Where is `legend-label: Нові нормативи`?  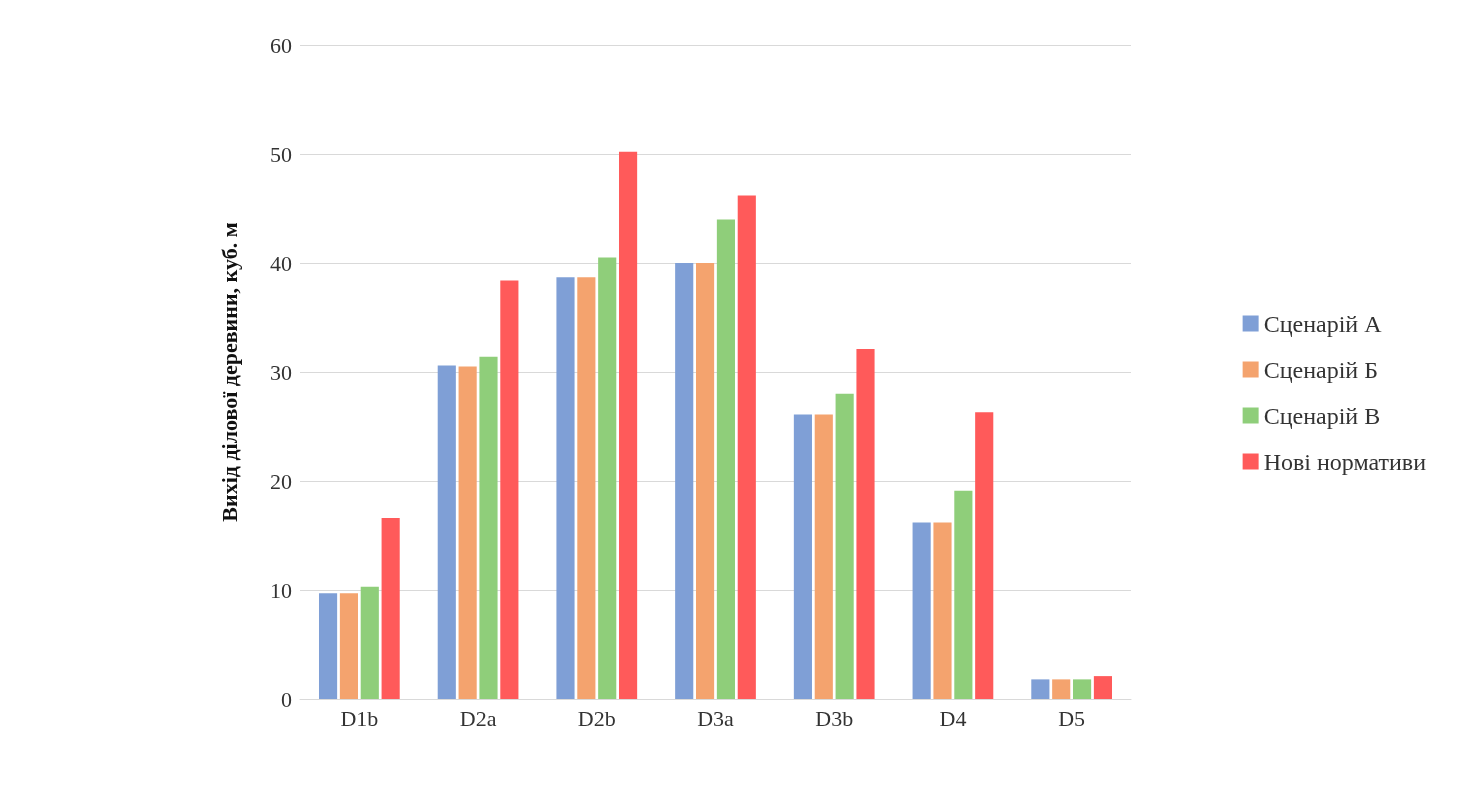 legend-label: Нові нормативи is located at coordinates (1345, 461).